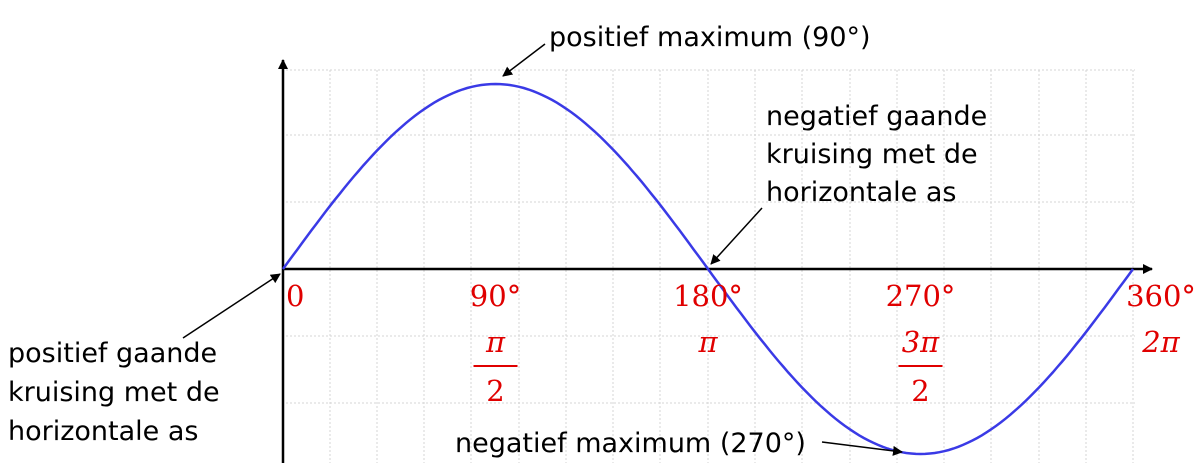 The image size is (1200, 463). What do you see at coordinates (231, 306) in the screenshot?
I see `pos-cross-arrow` at bounding box center [231, 306].